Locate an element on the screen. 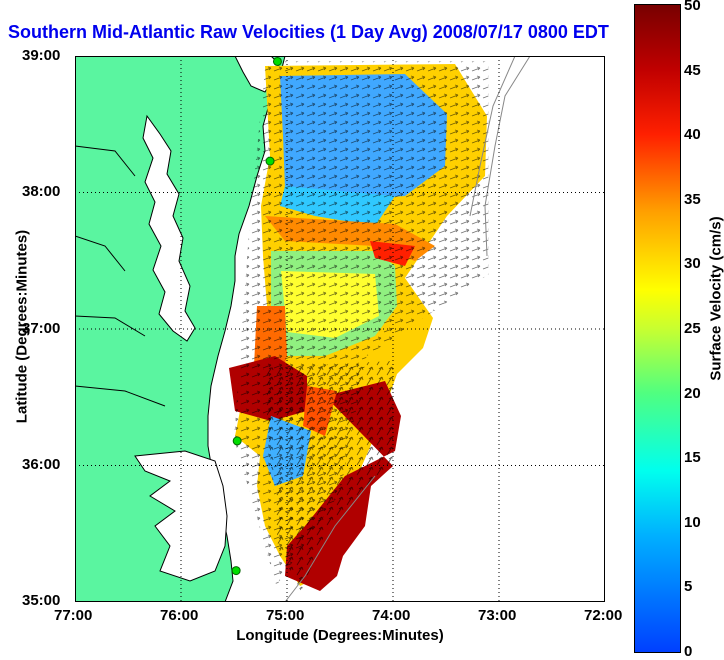 This screenshot has width=724, height=660. x-axis-label: Longitude (Degrees:Minutes) is located at coordinates (340, 635).